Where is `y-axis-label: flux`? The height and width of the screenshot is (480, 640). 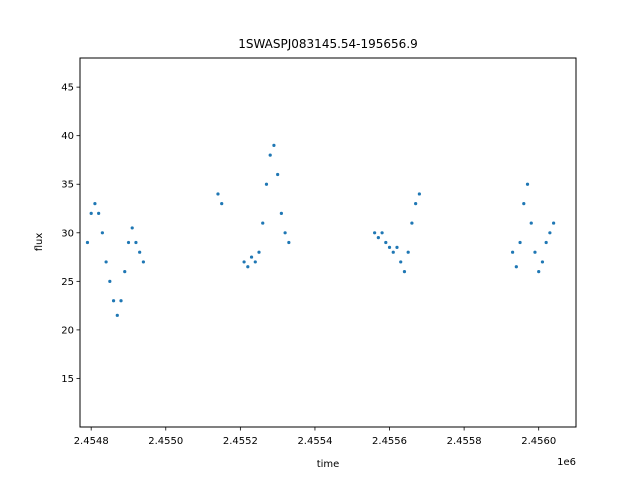
y-axis-label: flux is located at coordinates (39, 242).